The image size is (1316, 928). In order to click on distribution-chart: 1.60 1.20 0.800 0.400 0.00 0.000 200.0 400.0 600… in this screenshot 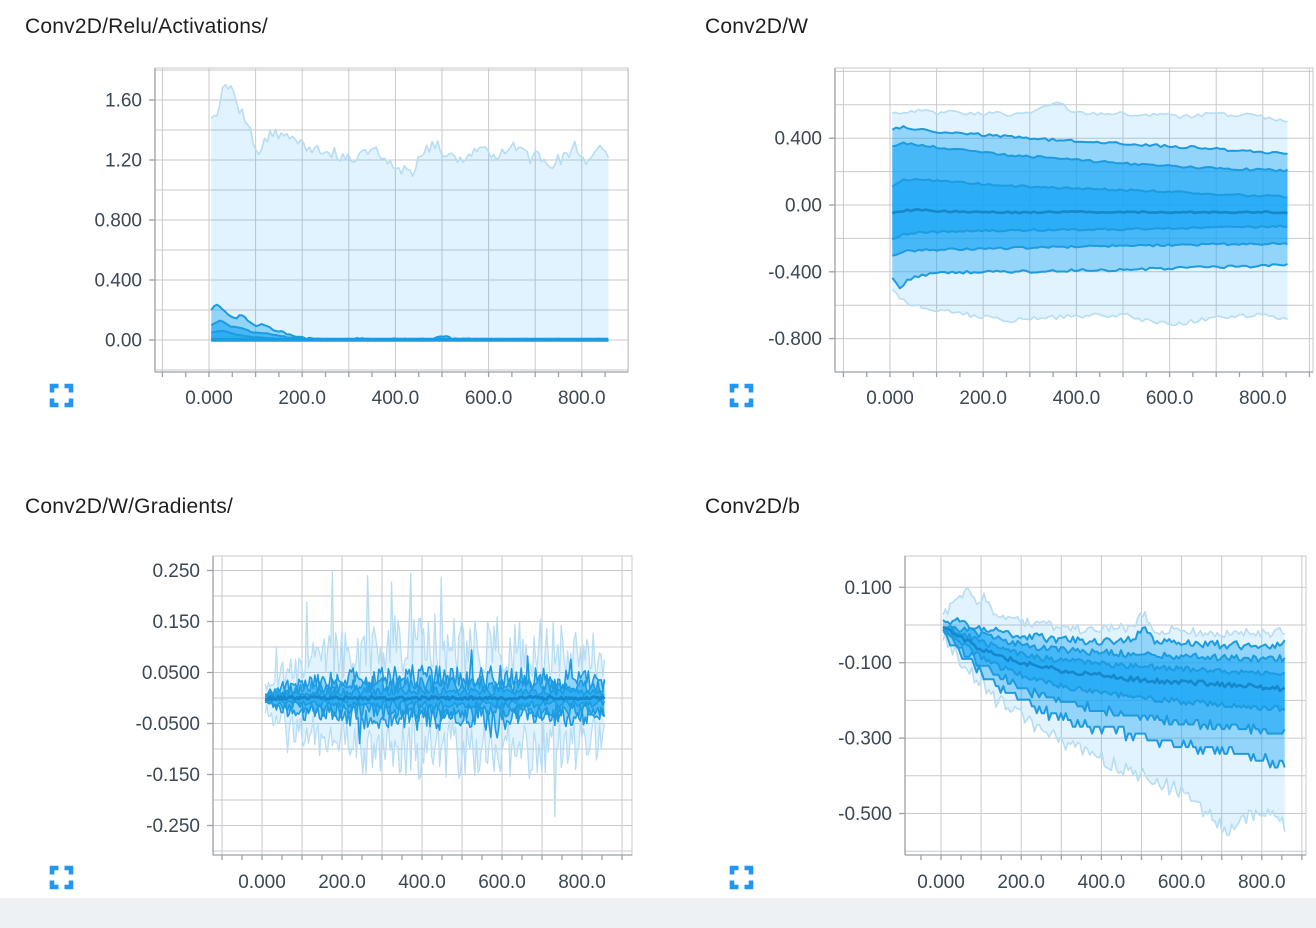, I will do `click(361, 238)`.